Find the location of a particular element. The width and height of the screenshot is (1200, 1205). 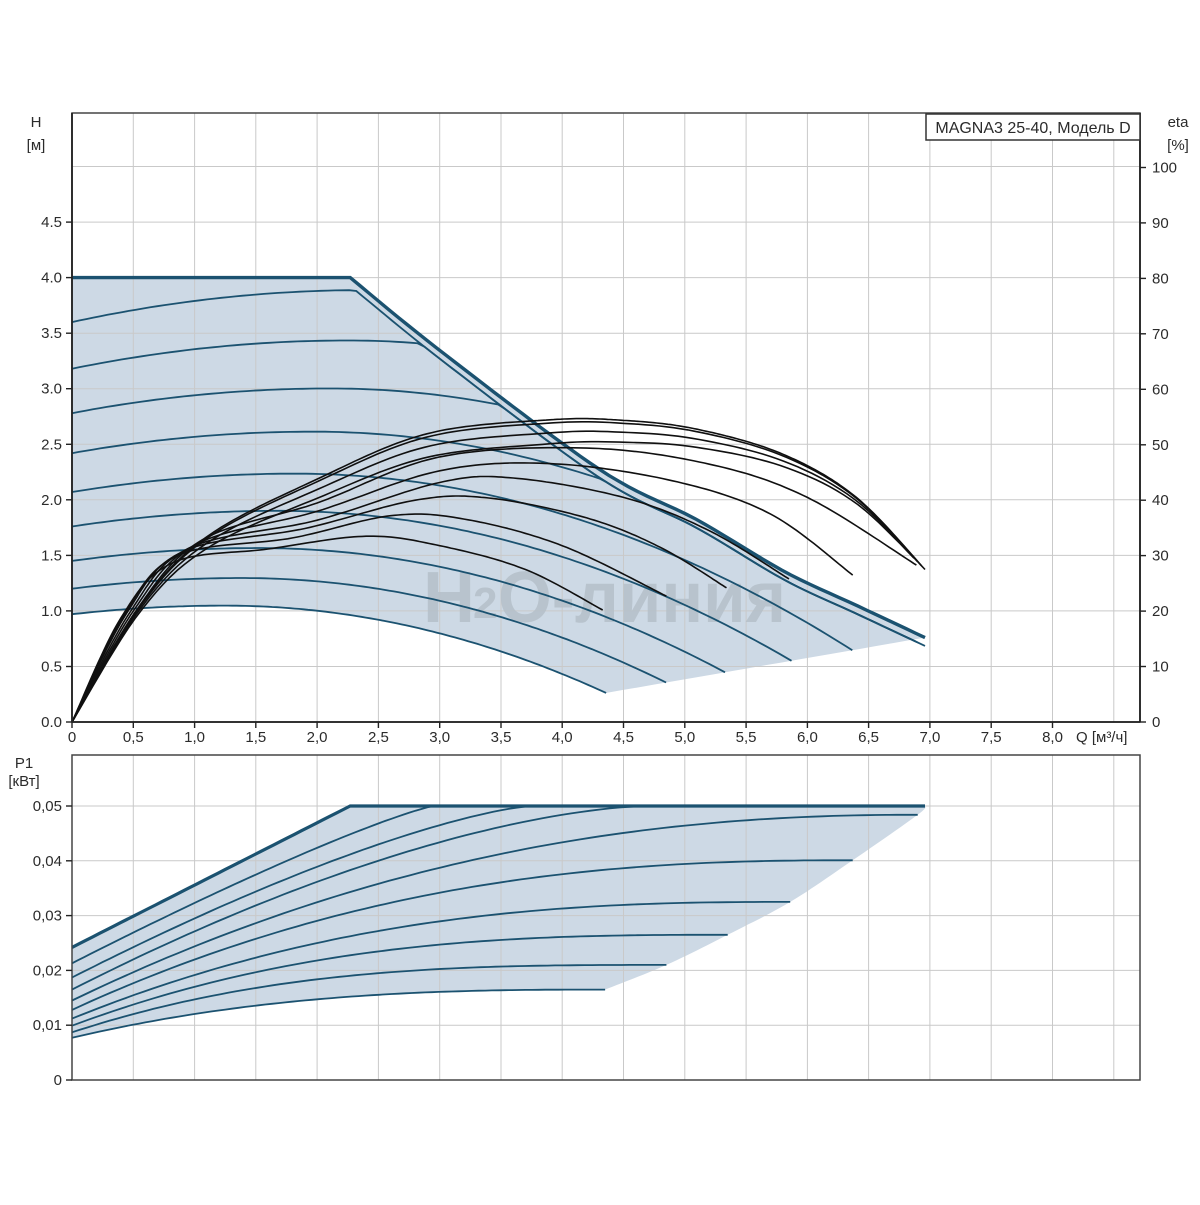

svg-text: 1.0 is located at coordinates (51, 611).